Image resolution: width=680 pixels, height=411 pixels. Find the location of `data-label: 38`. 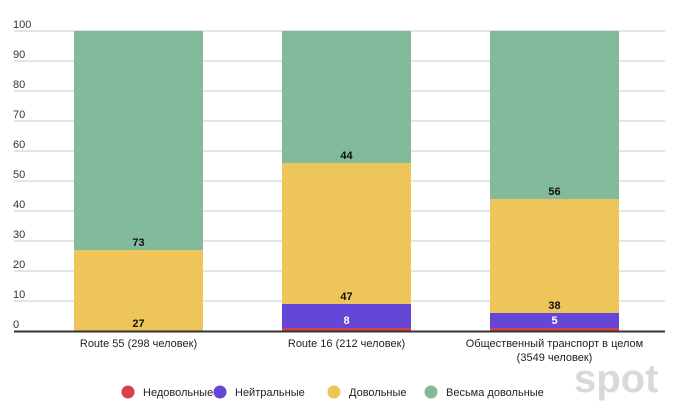

data-label: 38 is located at coordinates (554, 306).